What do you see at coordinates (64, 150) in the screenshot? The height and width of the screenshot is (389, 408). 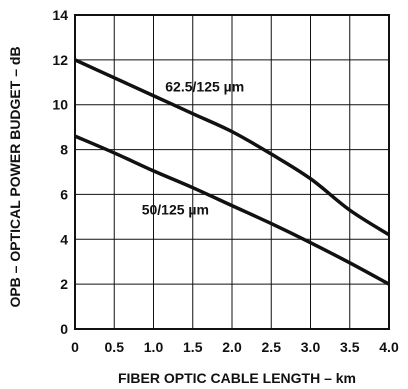 I see `y-tick-label: 8` at bounding box center [64, 150].